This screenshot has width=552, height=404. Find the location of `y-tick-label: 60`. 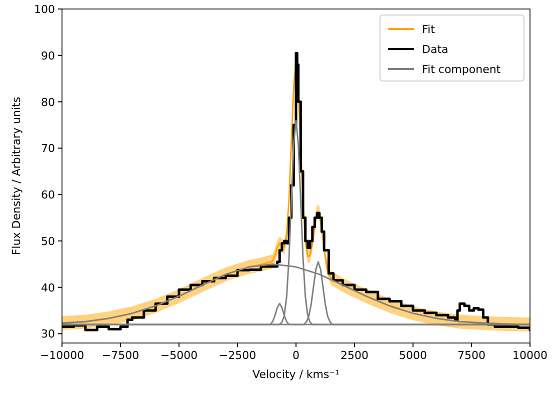

y-tick-label: 60 is located at coordinates (48, 195).